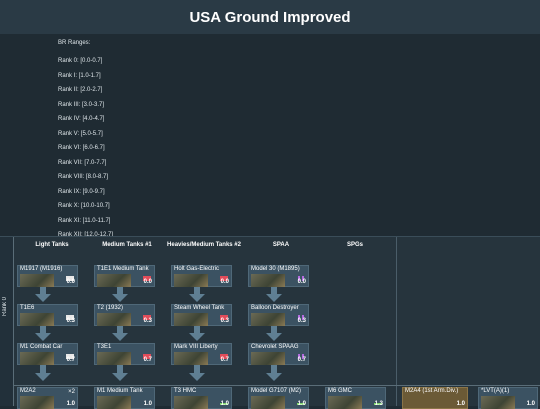 Image resolution: width=540 pixels, height=409 pixels. What do you see at coordinates (127, 245) in the screenshot?
I see `column-header-medium-tanks-1: Medium Tanks #1` at bounding box center [127, 245].